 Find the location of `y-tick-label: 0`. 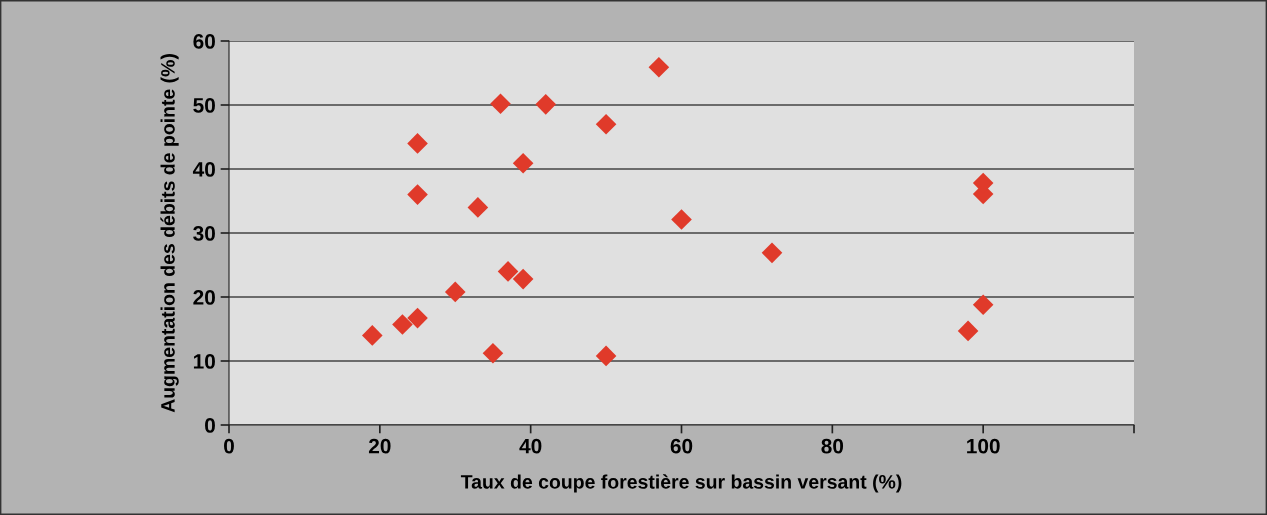

y-tick-label: 0 is located at coordinates (210, 425).